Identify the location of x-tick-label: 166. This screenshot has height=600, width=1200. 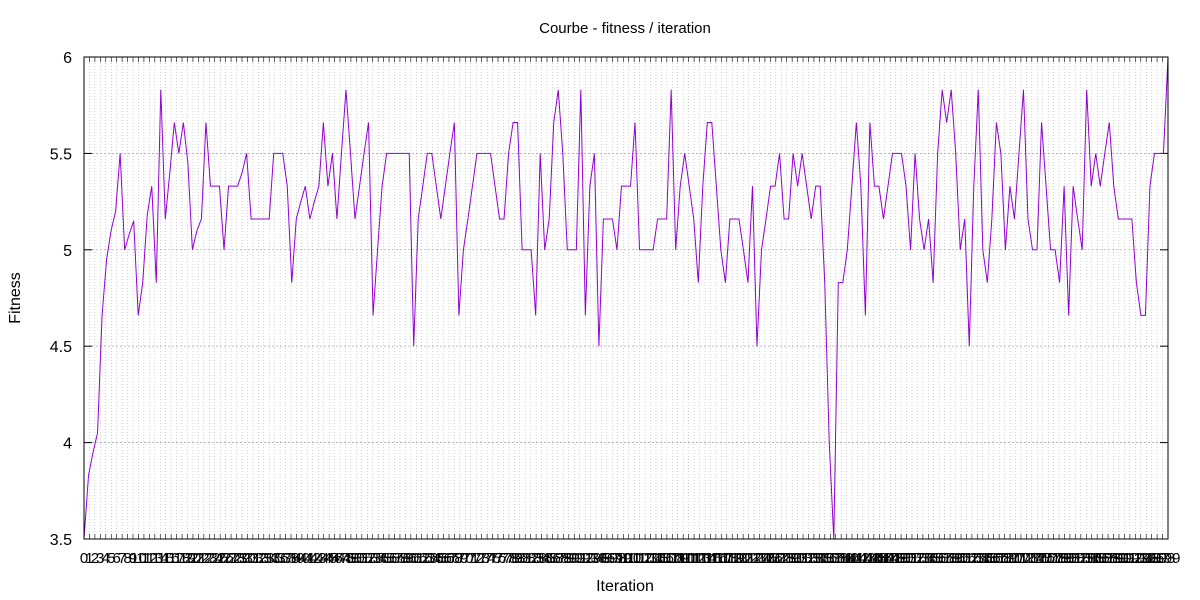
(988, 558).